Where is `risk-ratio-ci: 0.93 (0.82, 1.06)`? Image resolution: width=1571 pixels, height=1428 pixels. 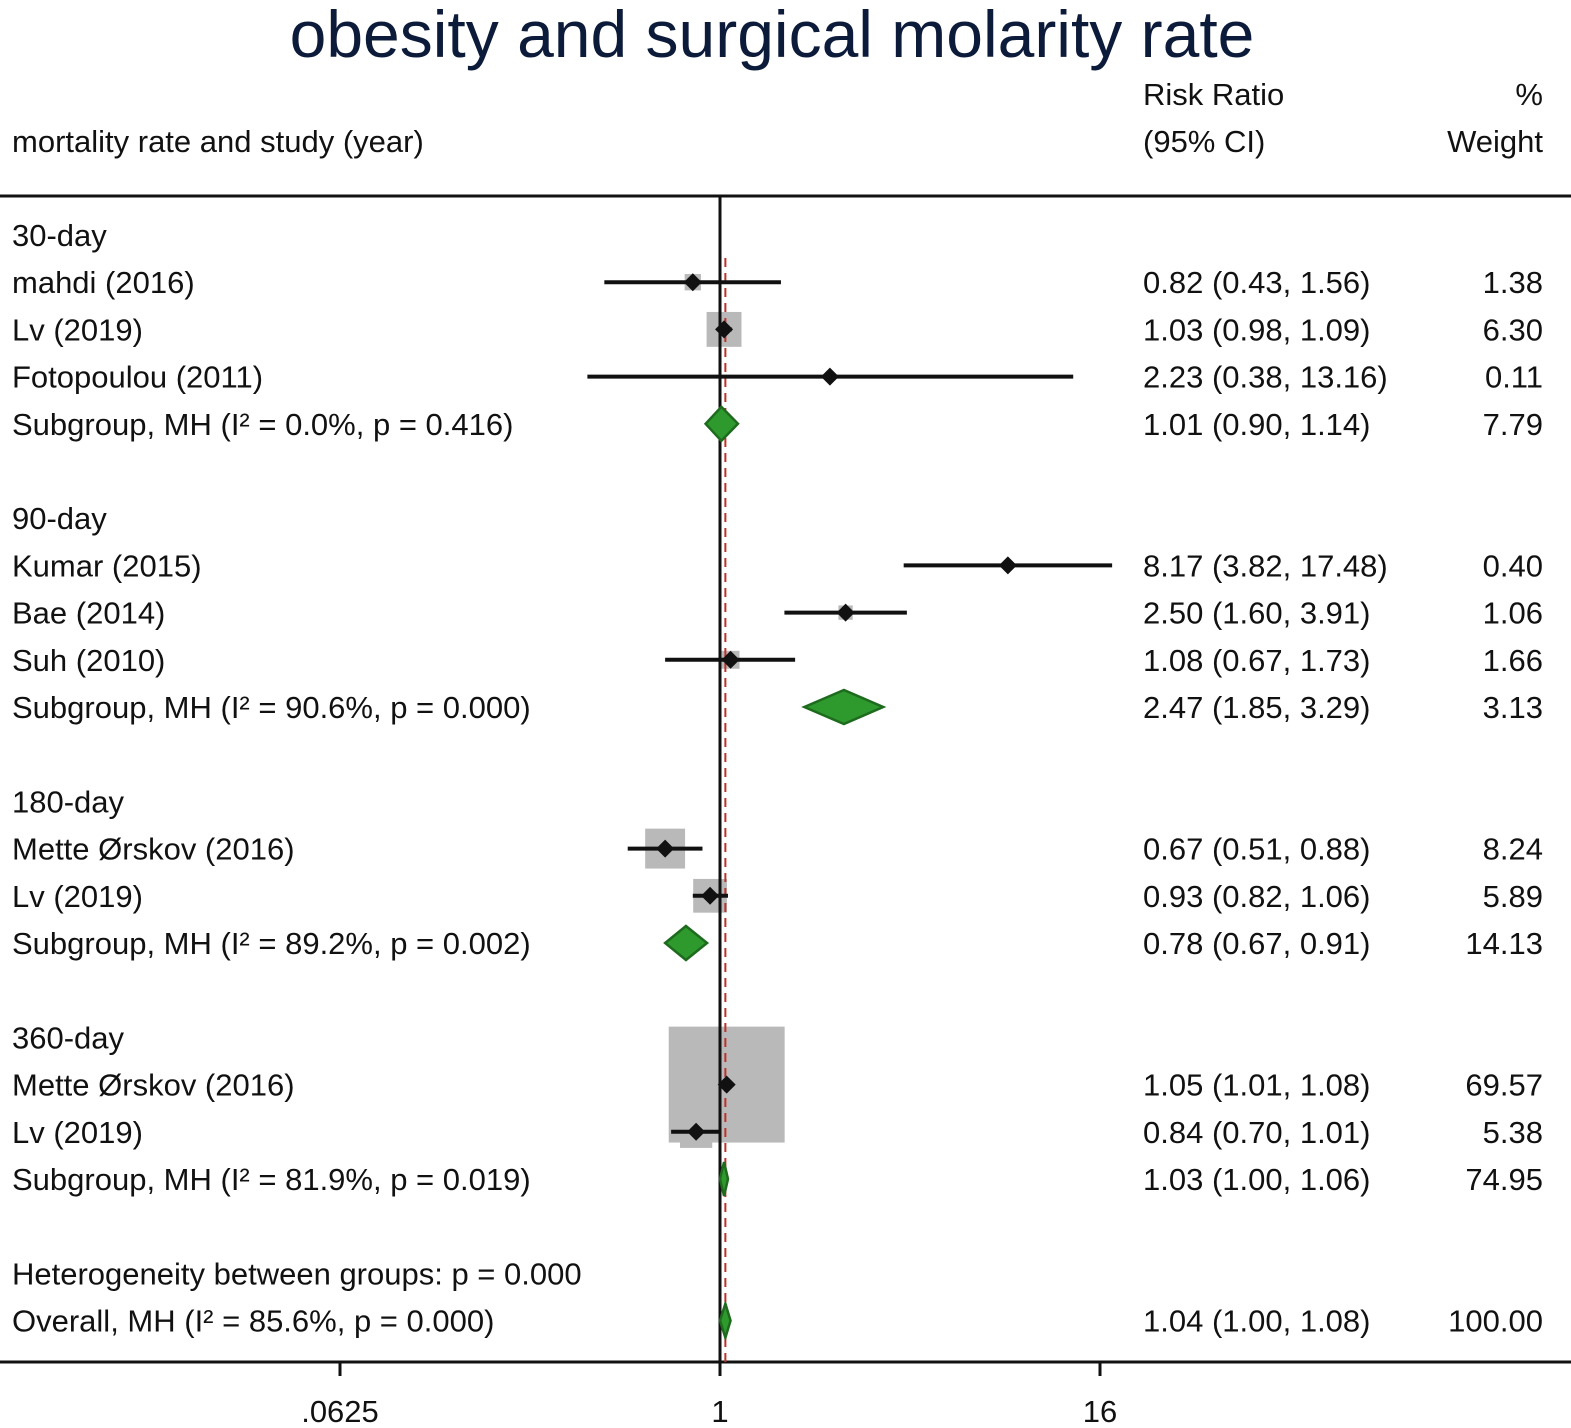
risk-ratio-ci: 0.93 (0.82, 1.06) is located at coordinates (1257, 896).